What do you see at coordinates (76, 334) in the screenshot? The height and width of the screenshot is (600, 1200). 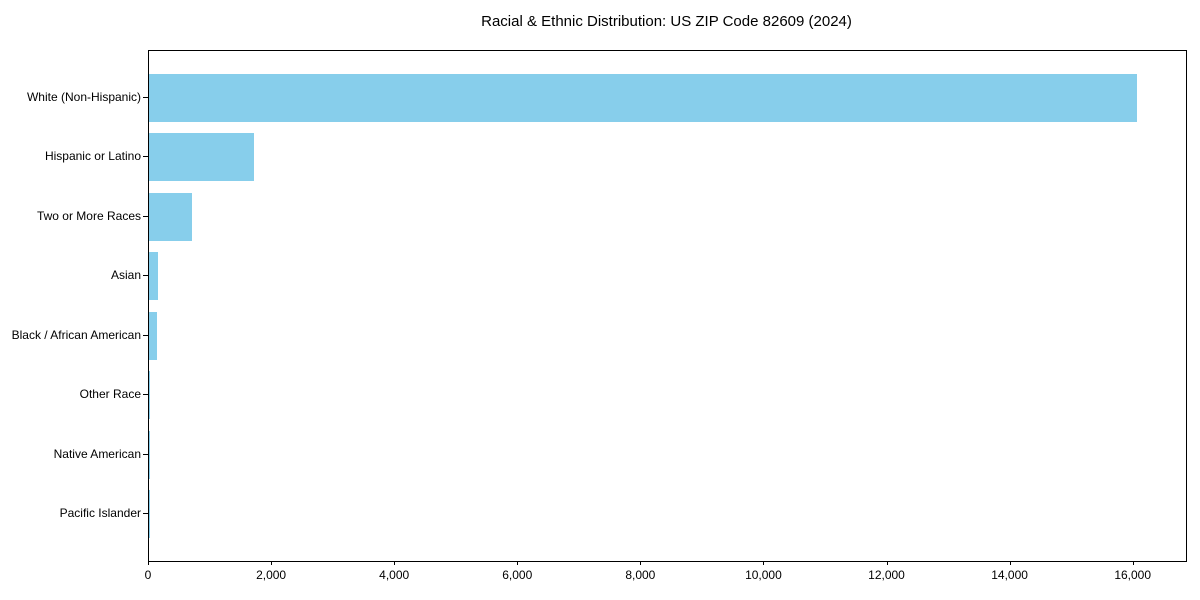 I see `y-axis-label-black-african-american: Black / African American` at bounding box center [76, 334].